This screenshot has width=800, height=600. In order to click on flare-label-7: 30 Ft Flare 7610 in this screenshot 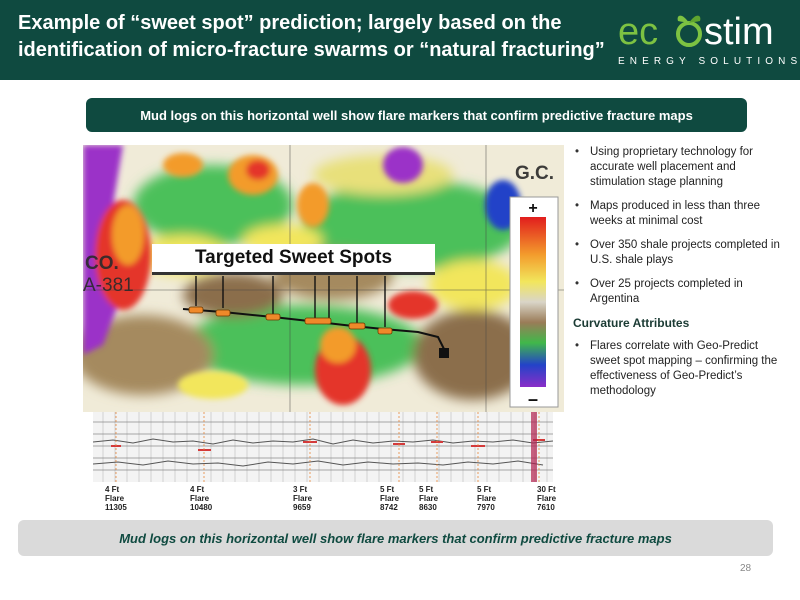, I will do `click(547, 498)`.